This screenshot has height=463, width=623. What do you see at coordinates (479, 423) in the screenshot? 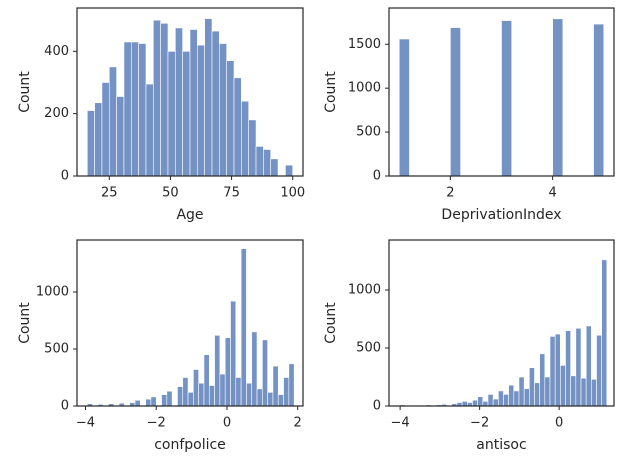
I see `x-tick-label: −2` at bounding box center [479, 423].